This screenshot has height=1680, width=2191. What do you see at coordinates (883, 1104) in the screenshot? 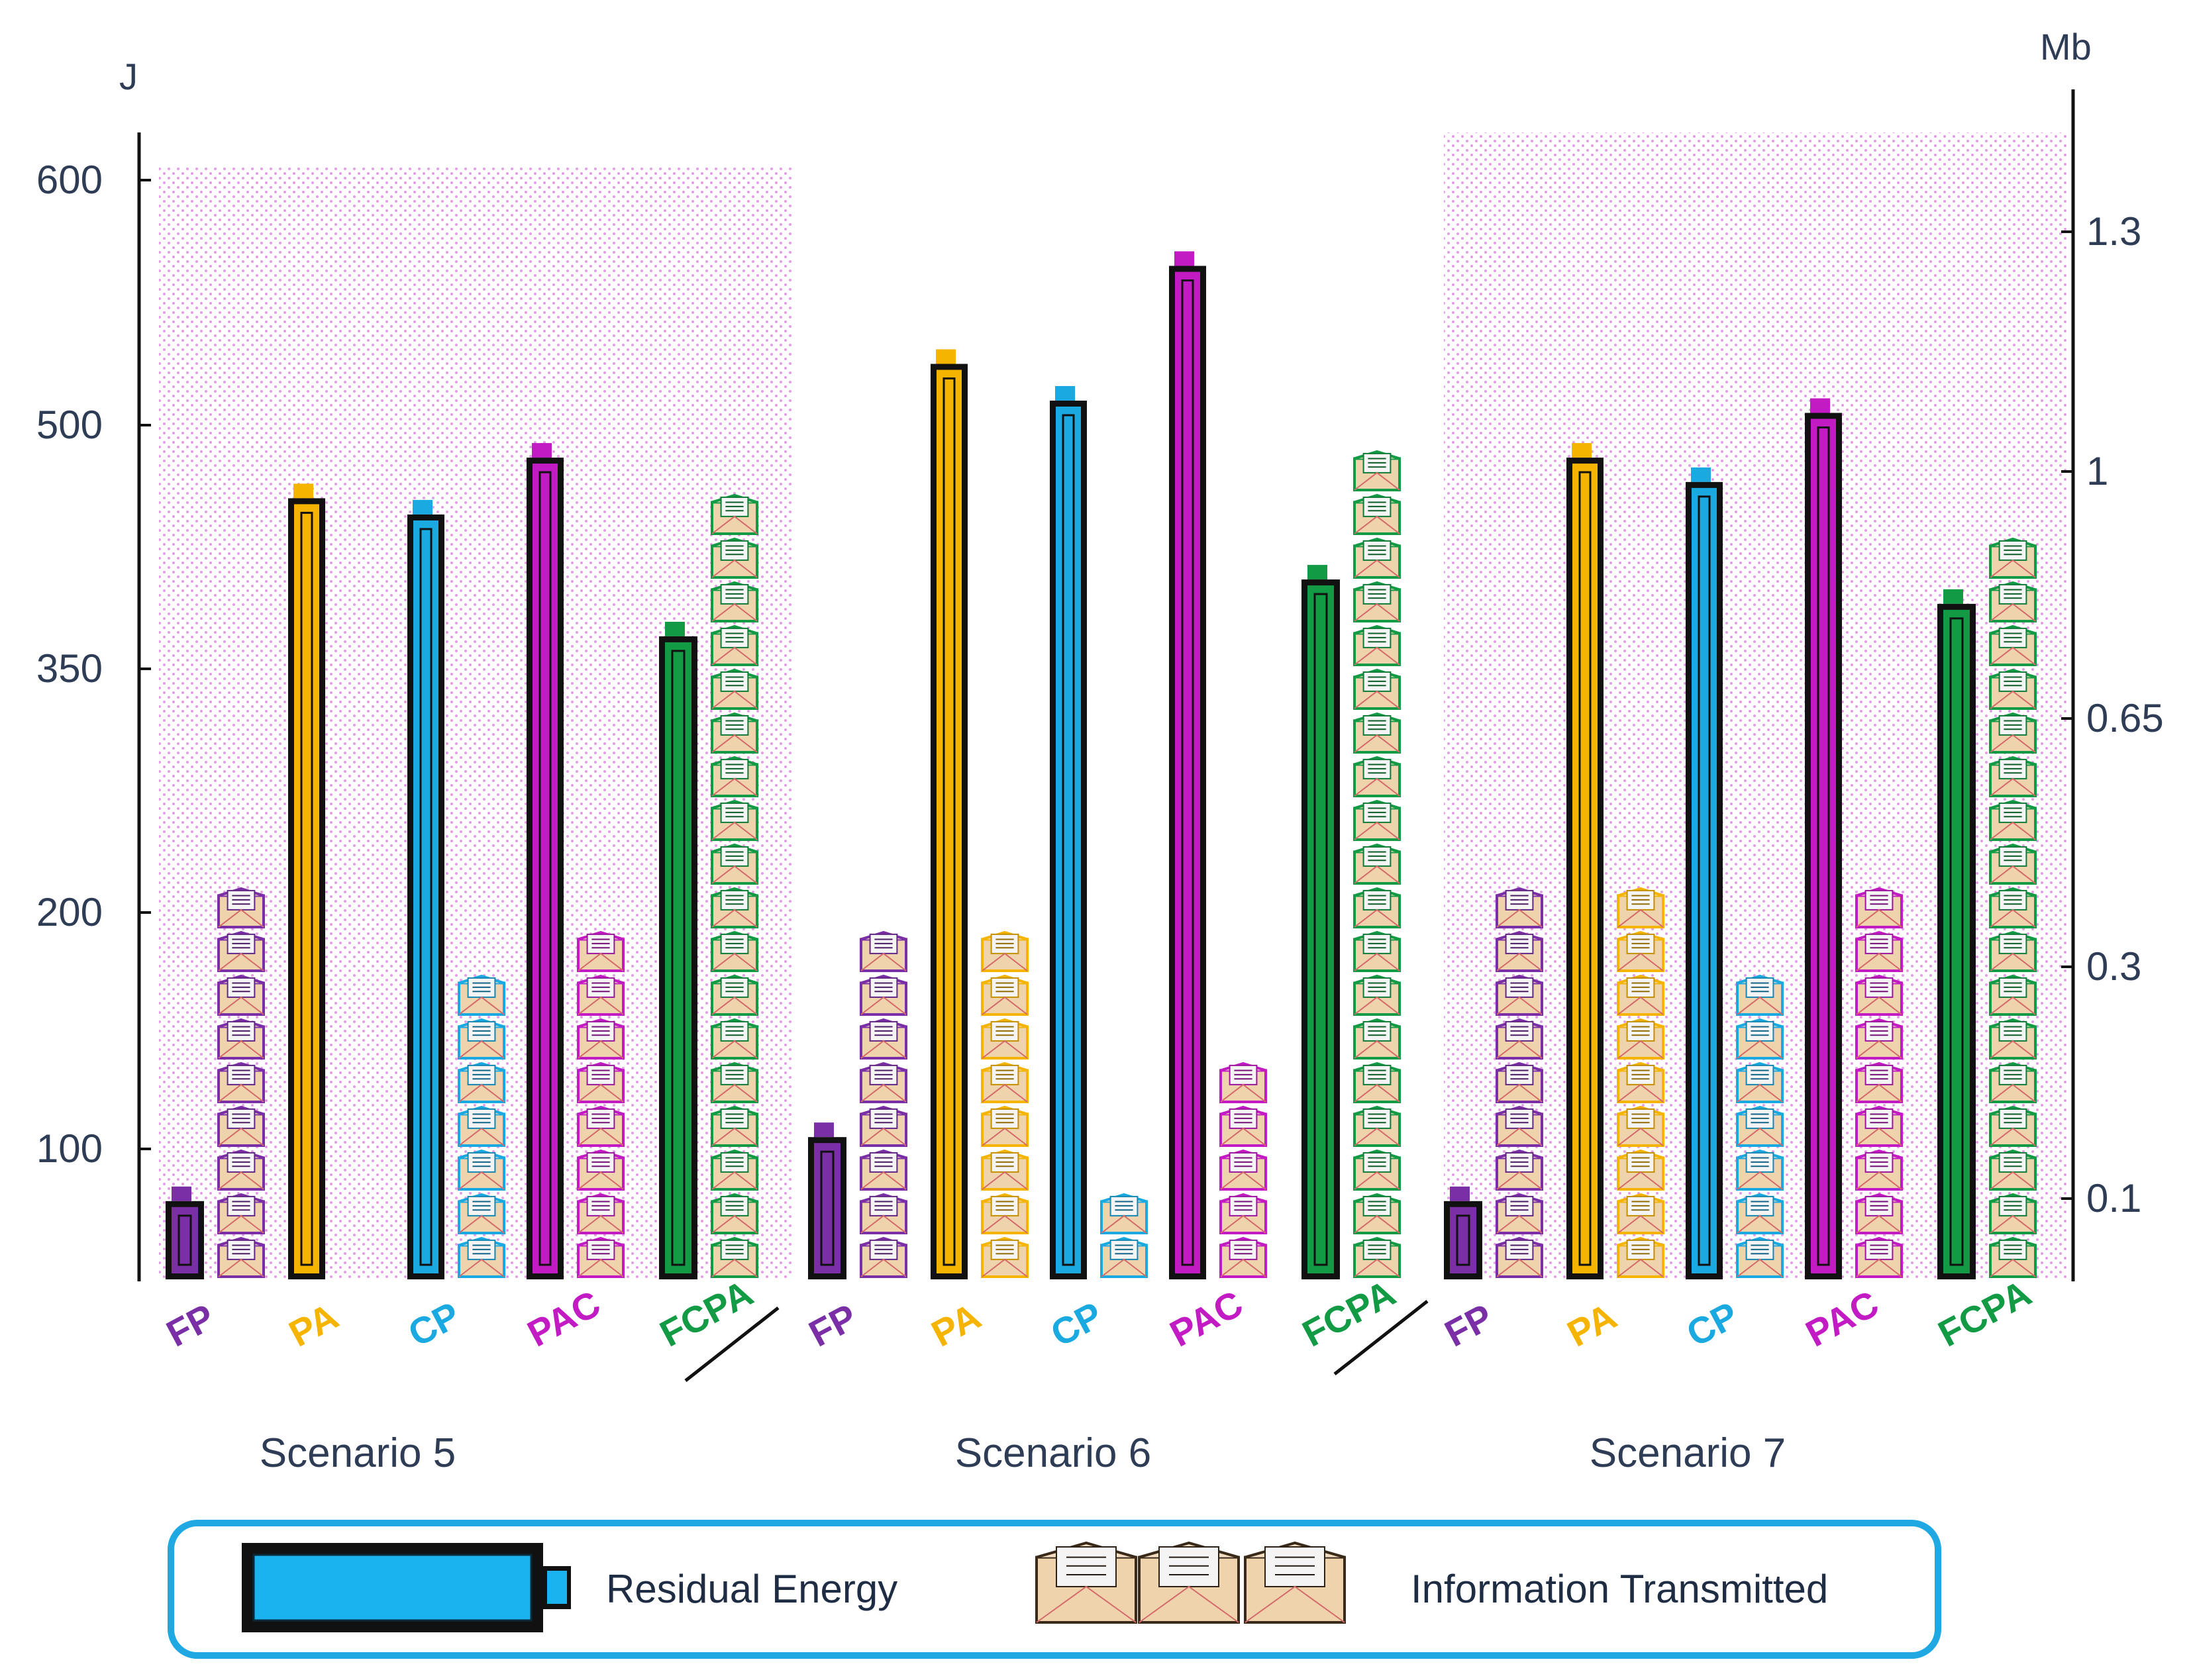
I see `info-stack-scenario-6-fp` at bounding box center [883, 1104].